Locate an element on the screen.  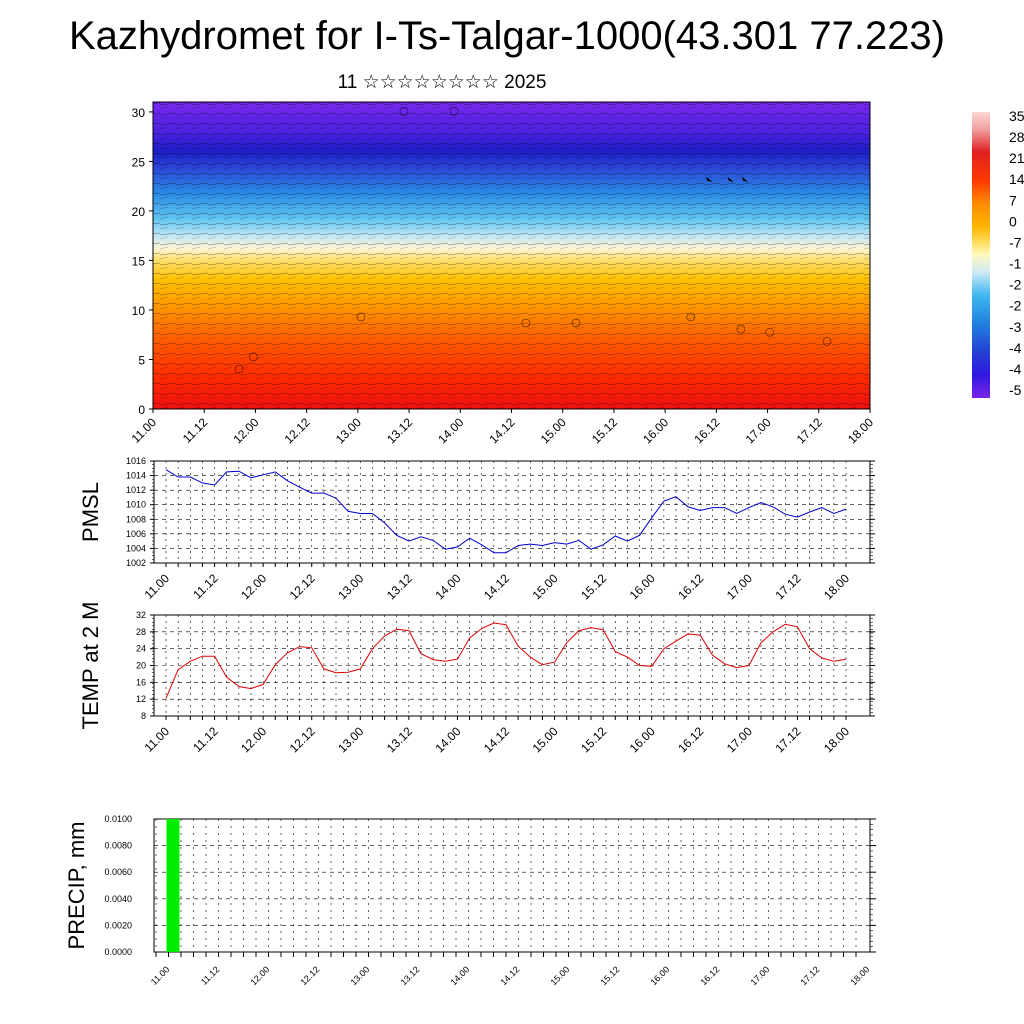
y-tick-label: 0.0000 is located at coordinates (118, 952).